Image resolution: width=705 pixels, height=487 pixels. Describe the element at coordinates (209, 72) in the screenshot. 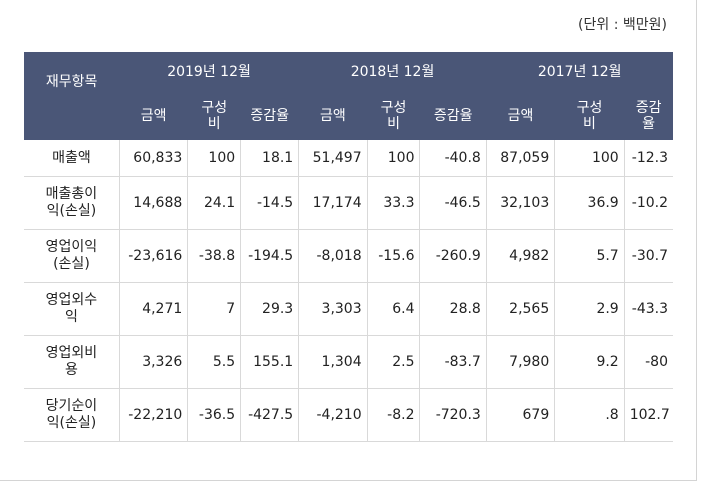

I see `period-header: 2019년 12월` at that location.